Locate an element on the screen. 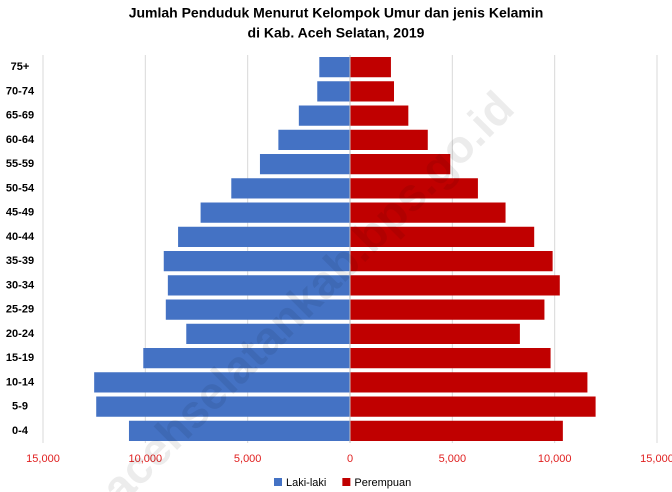 The width and height of the screenshot is (672, 492). y-tick-label: 15-19 is located at coordinates (20, 358).